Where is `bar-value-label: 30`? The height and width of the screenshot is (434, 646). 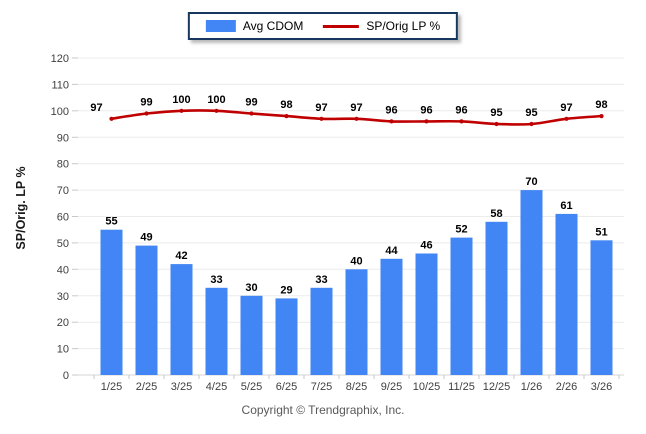
bar-value-label: 30 is located at coordinates (251, 288).